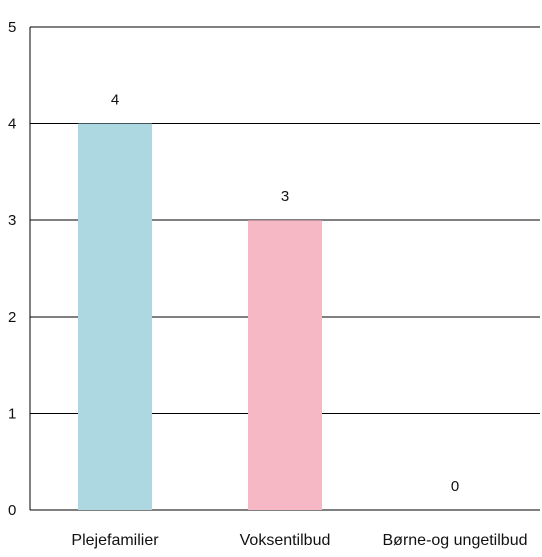 This screenshot has width=542, height=557. Describe the element at coordinates (115, 540) in the screenshot. I see `x-category-label: Plejefamilier` at that location.